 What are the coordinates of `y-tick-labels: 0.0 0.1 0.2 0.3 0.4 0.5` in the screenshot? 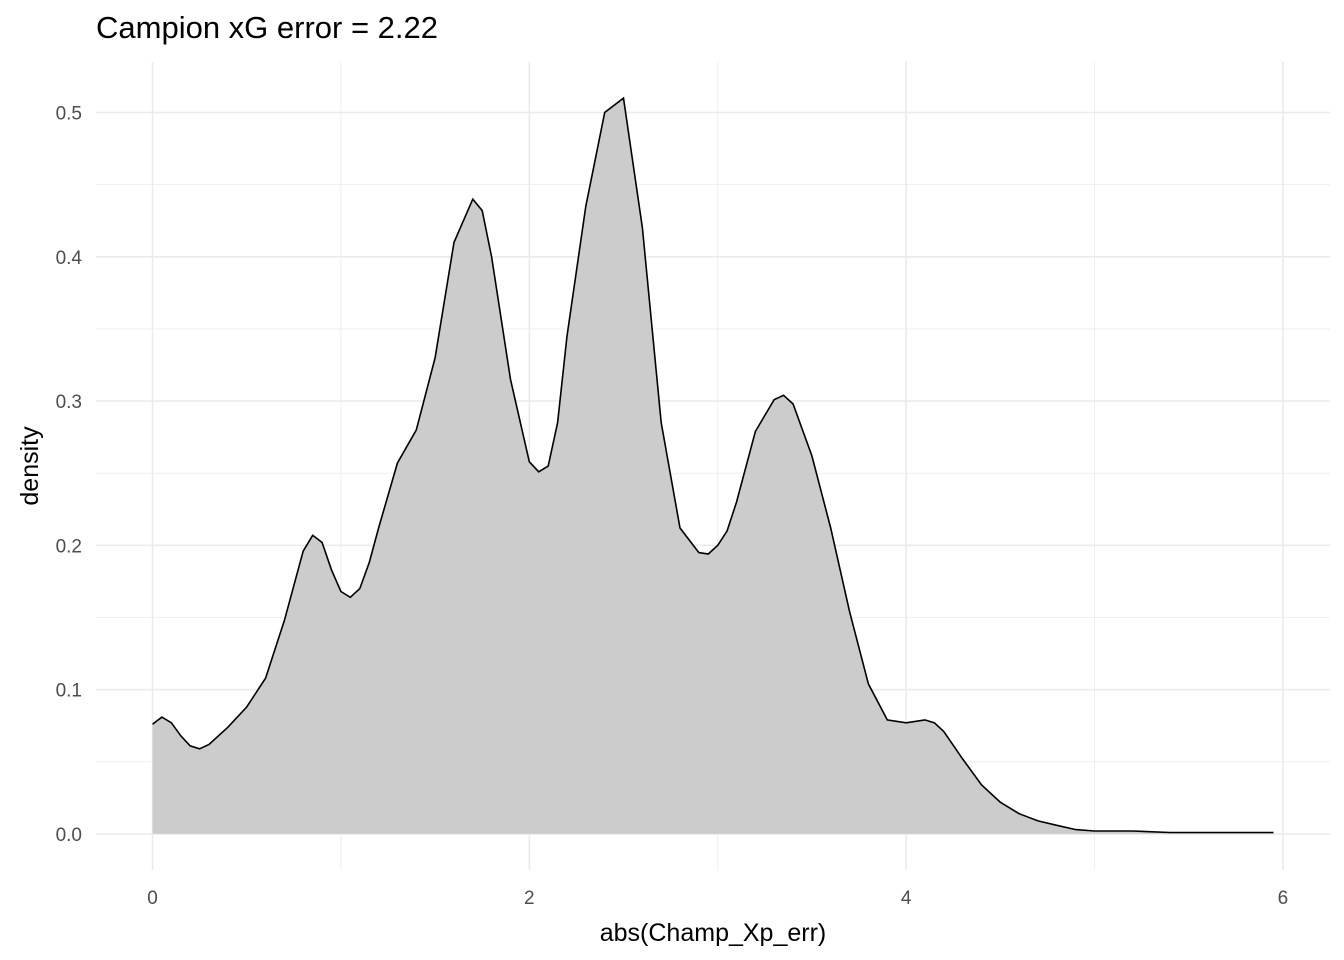 It's located at (69, 475).